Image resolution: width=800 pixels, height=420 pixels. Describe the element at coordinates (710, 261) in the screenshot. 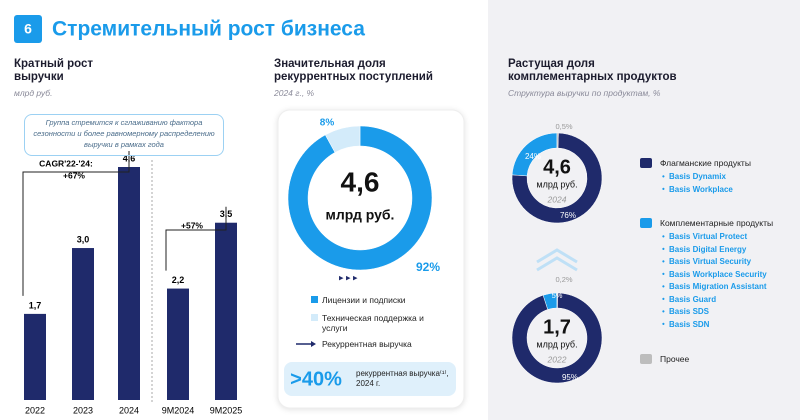

I see `product-name: Basis Virtual Security` at that location.